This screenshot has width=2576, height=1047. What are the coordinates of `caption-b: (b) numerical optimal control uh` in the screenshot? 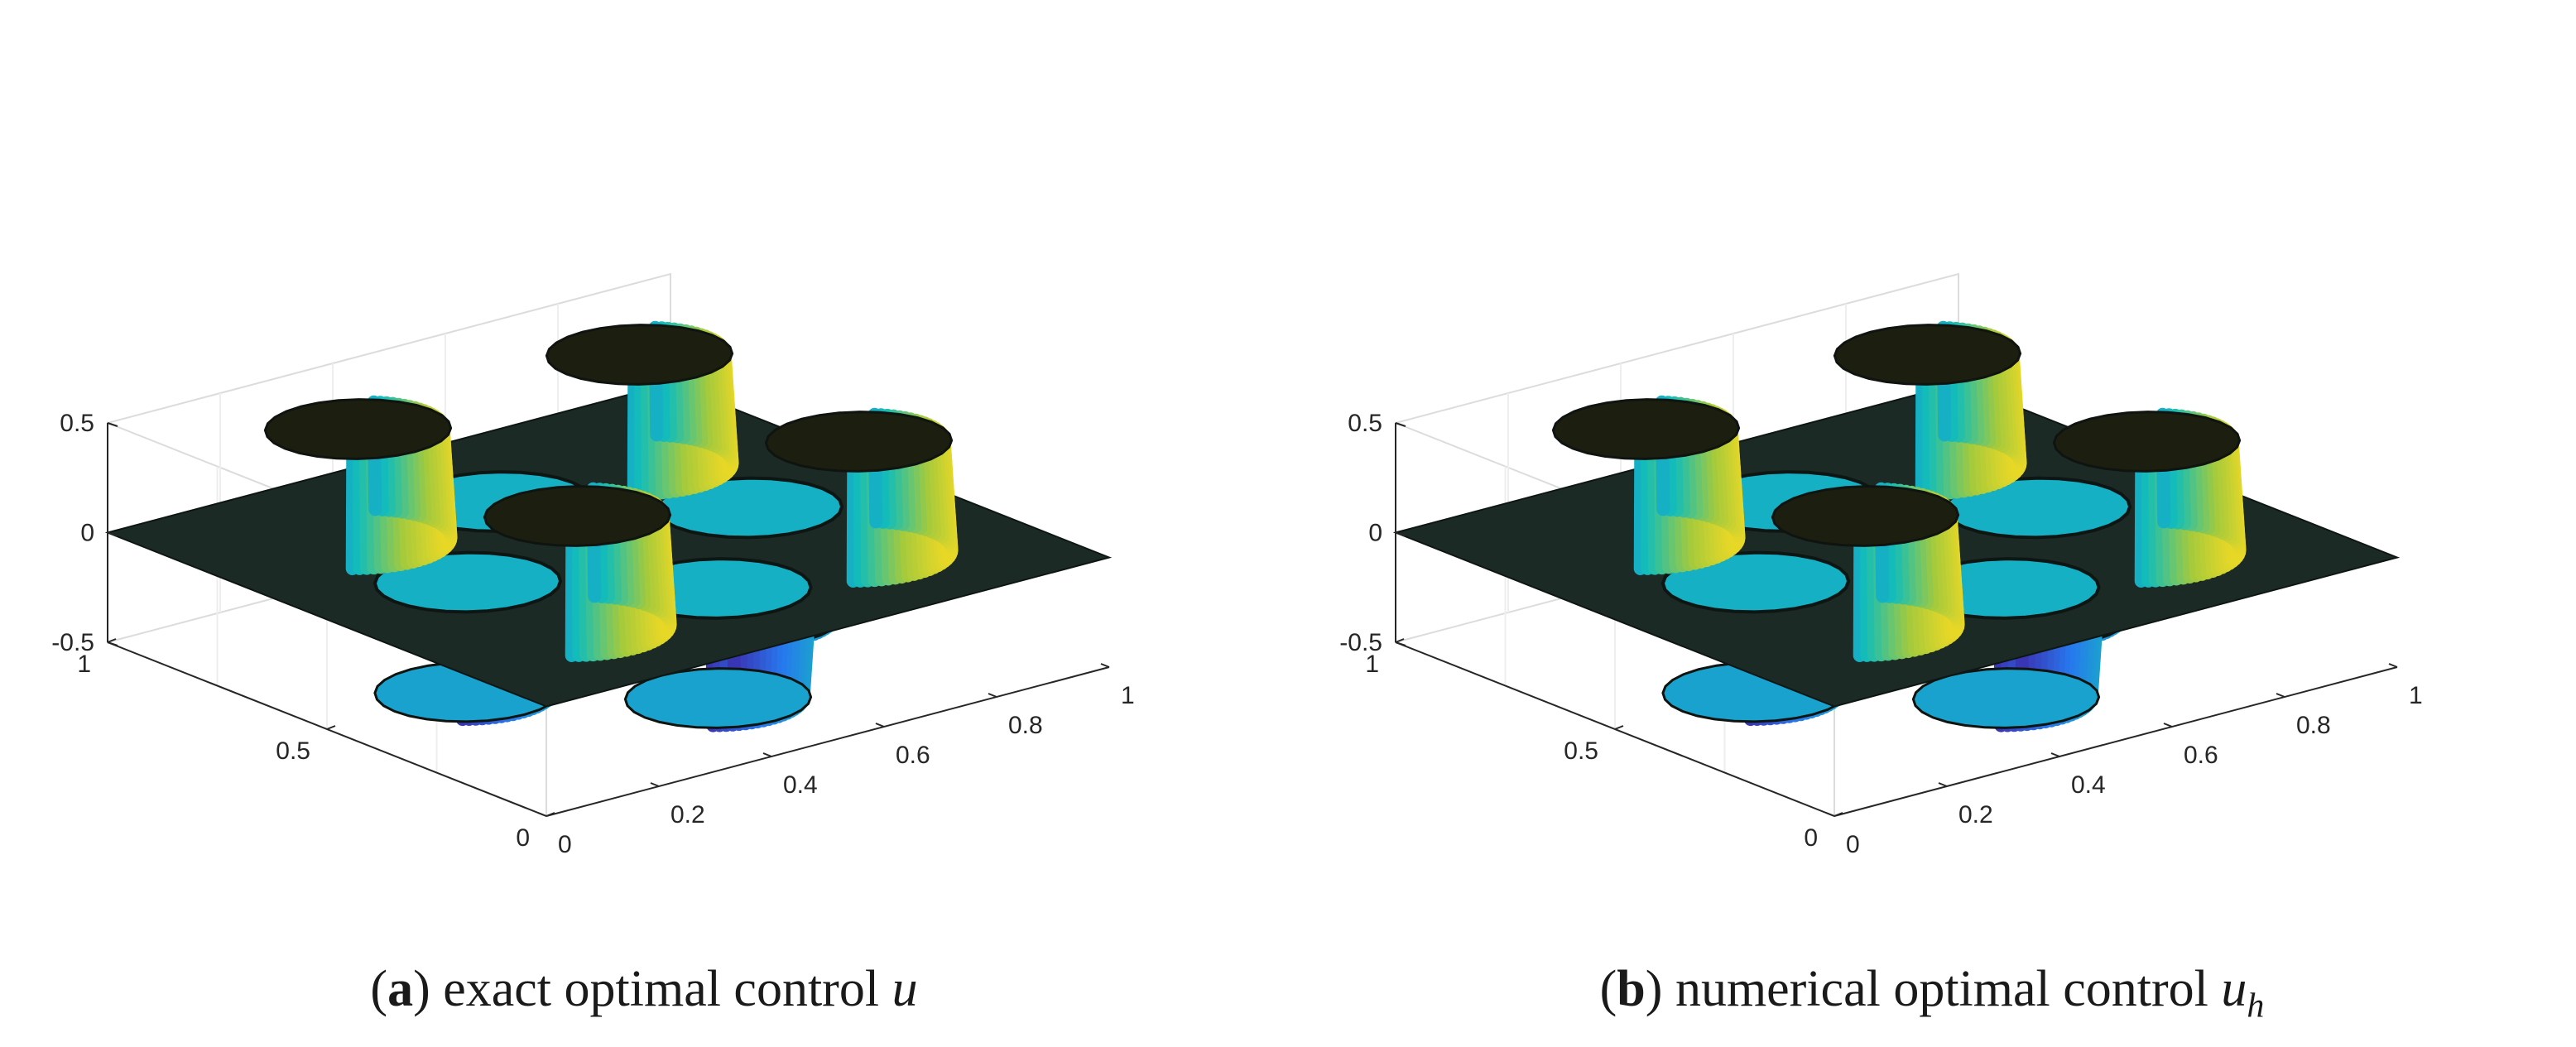 It's located at (1932, 993).